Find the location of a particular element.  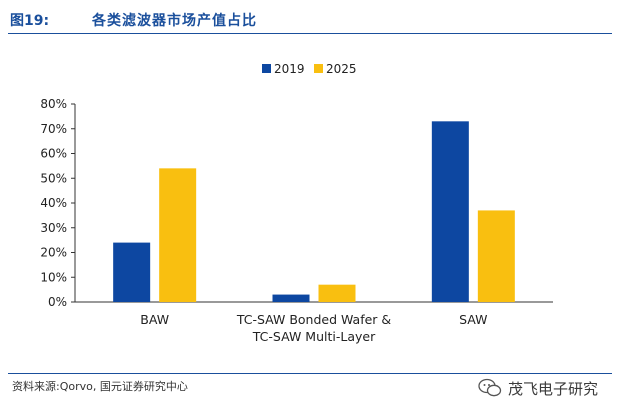

y-tick-label: 70% is located at coordinates (53, 129).